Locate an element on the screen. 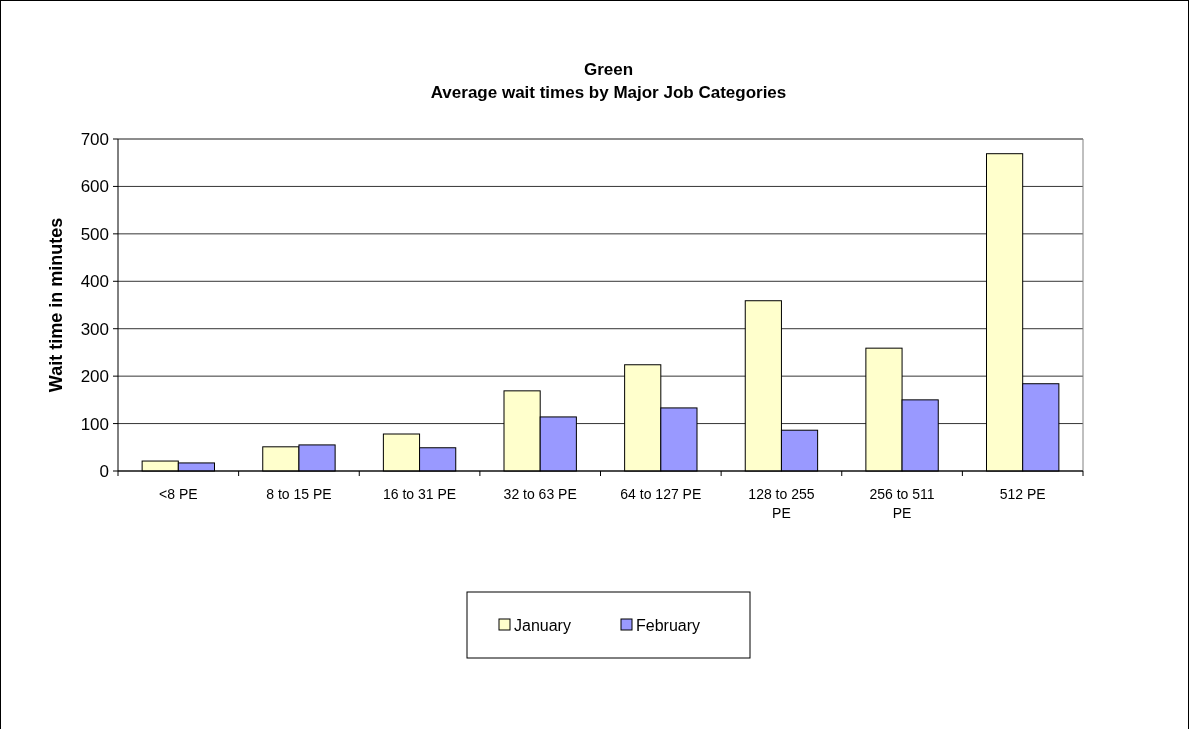 Image resolution: width=1189 pixels, height=729 pixels. legend-label: January is located at coordinates (542, 625).